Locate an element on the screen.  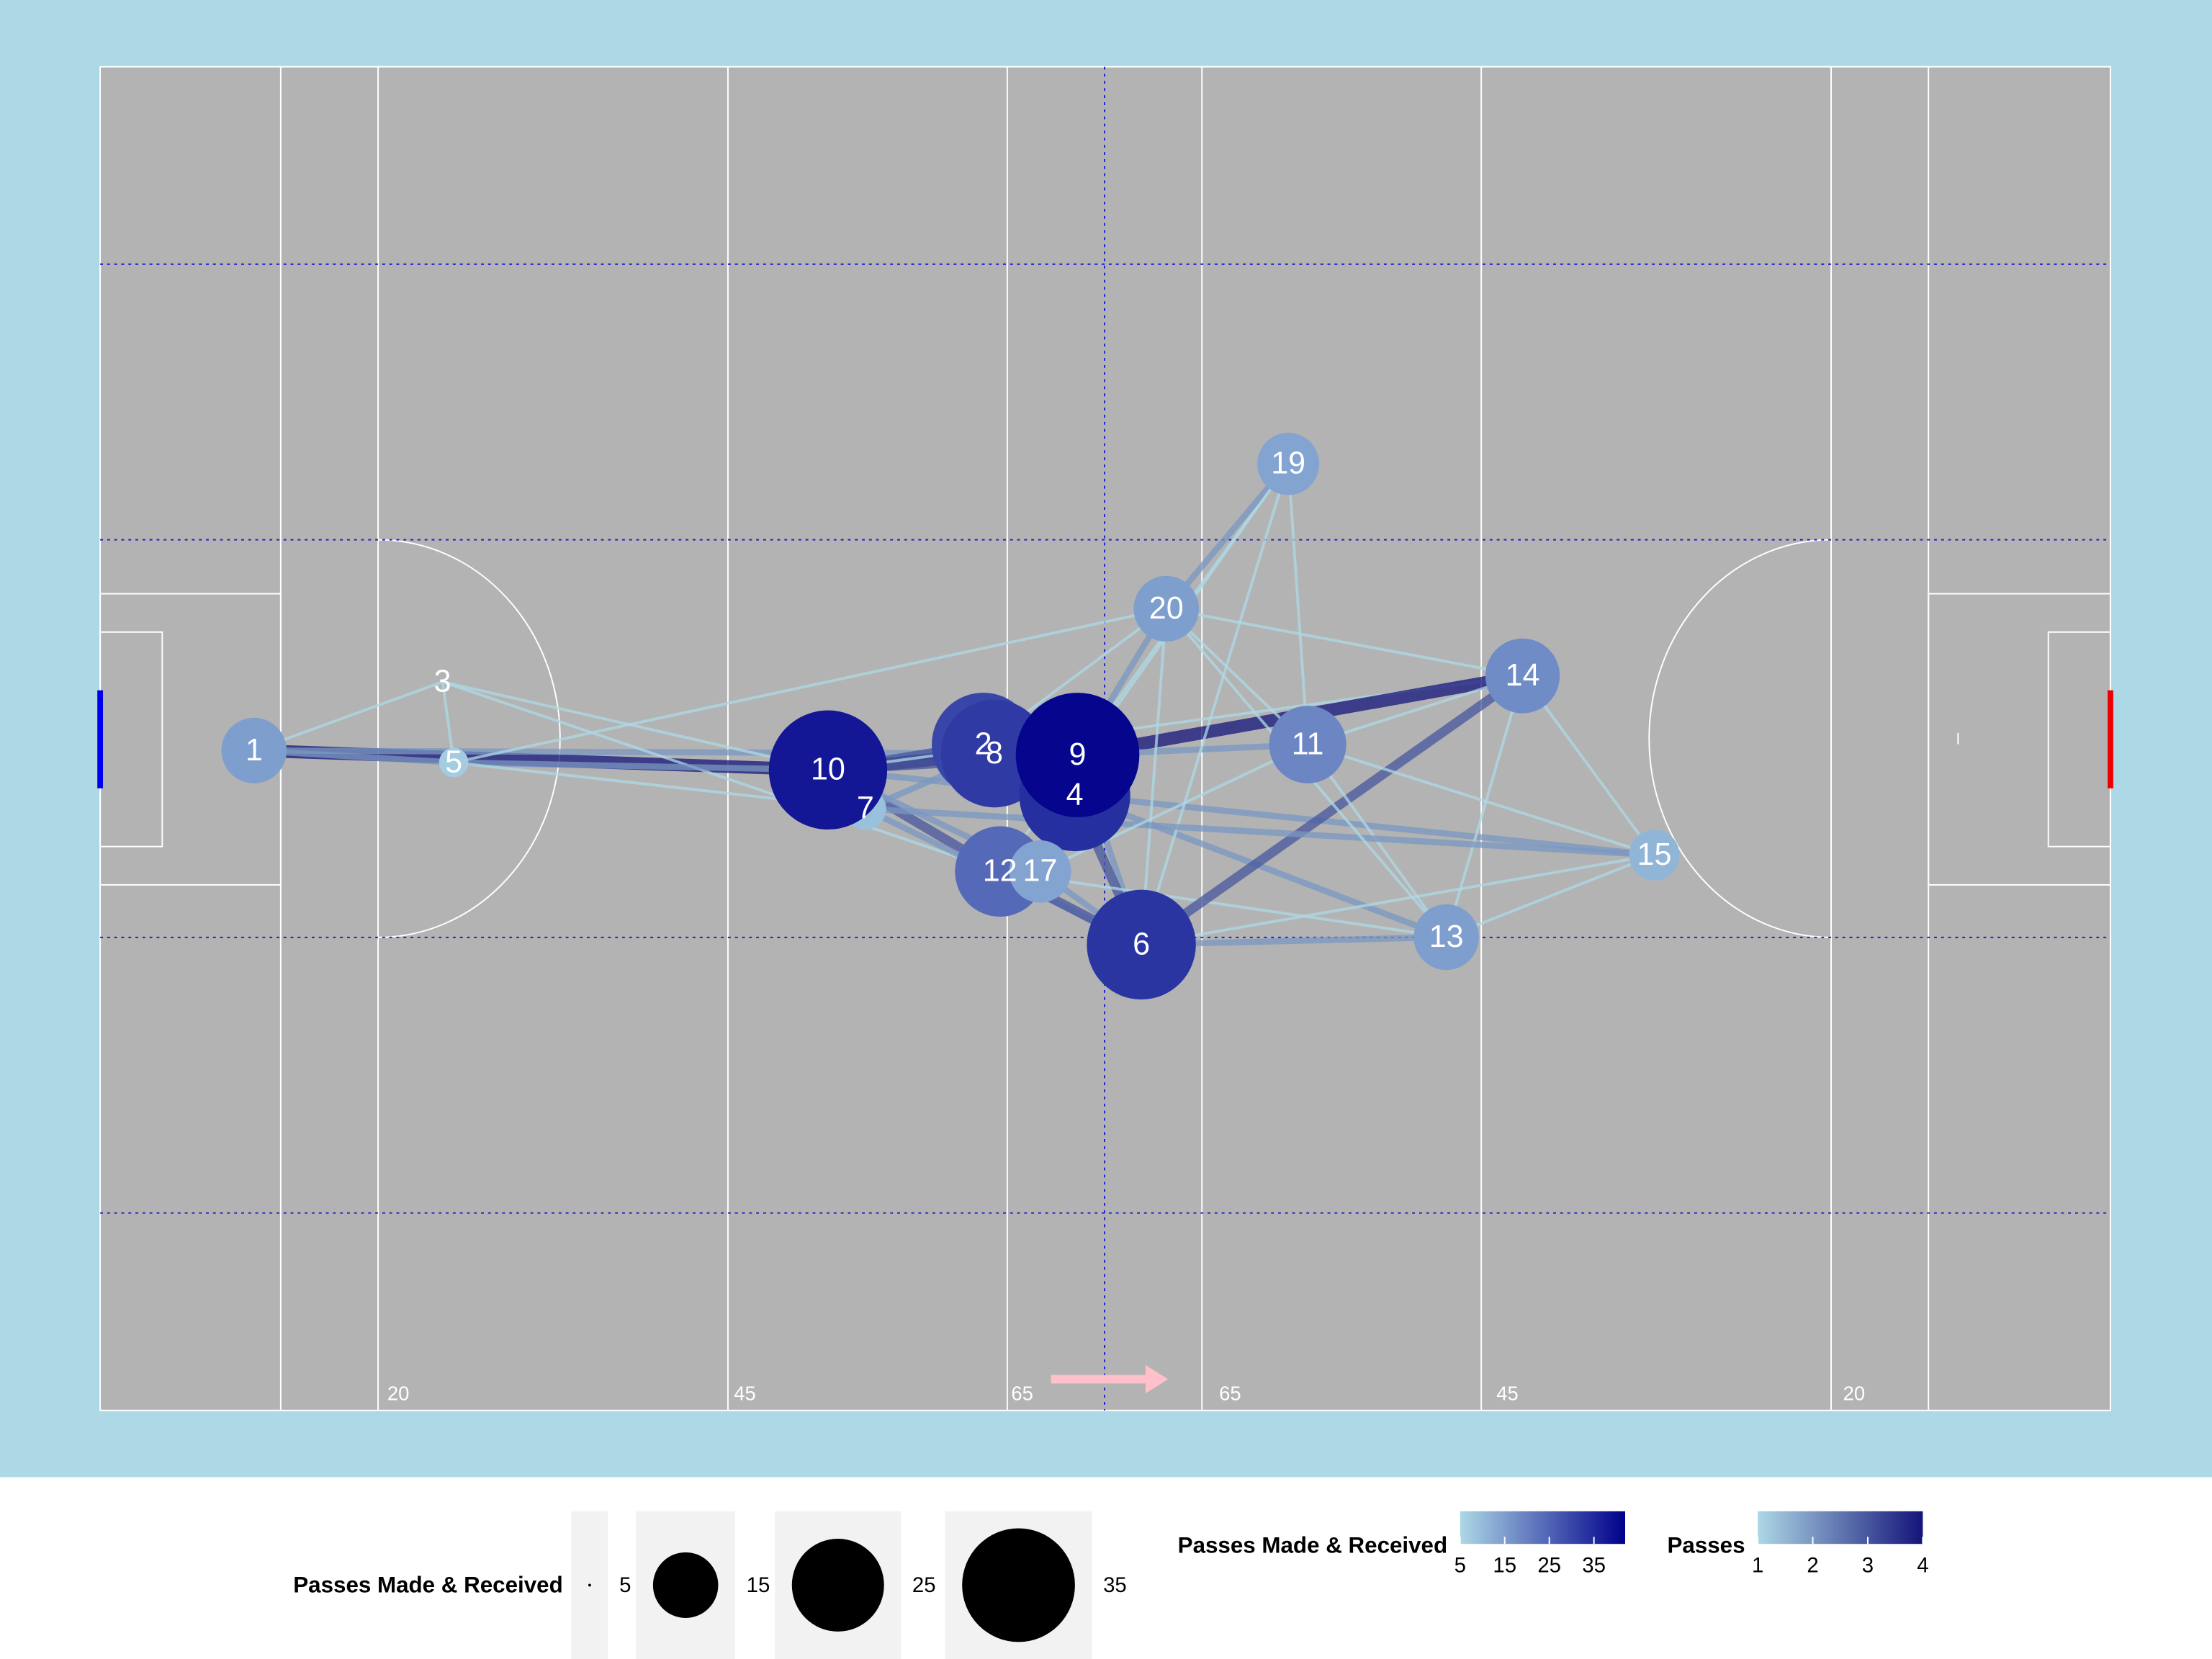
color-bar-label: 15 is located at coordinates (1505, 1565).